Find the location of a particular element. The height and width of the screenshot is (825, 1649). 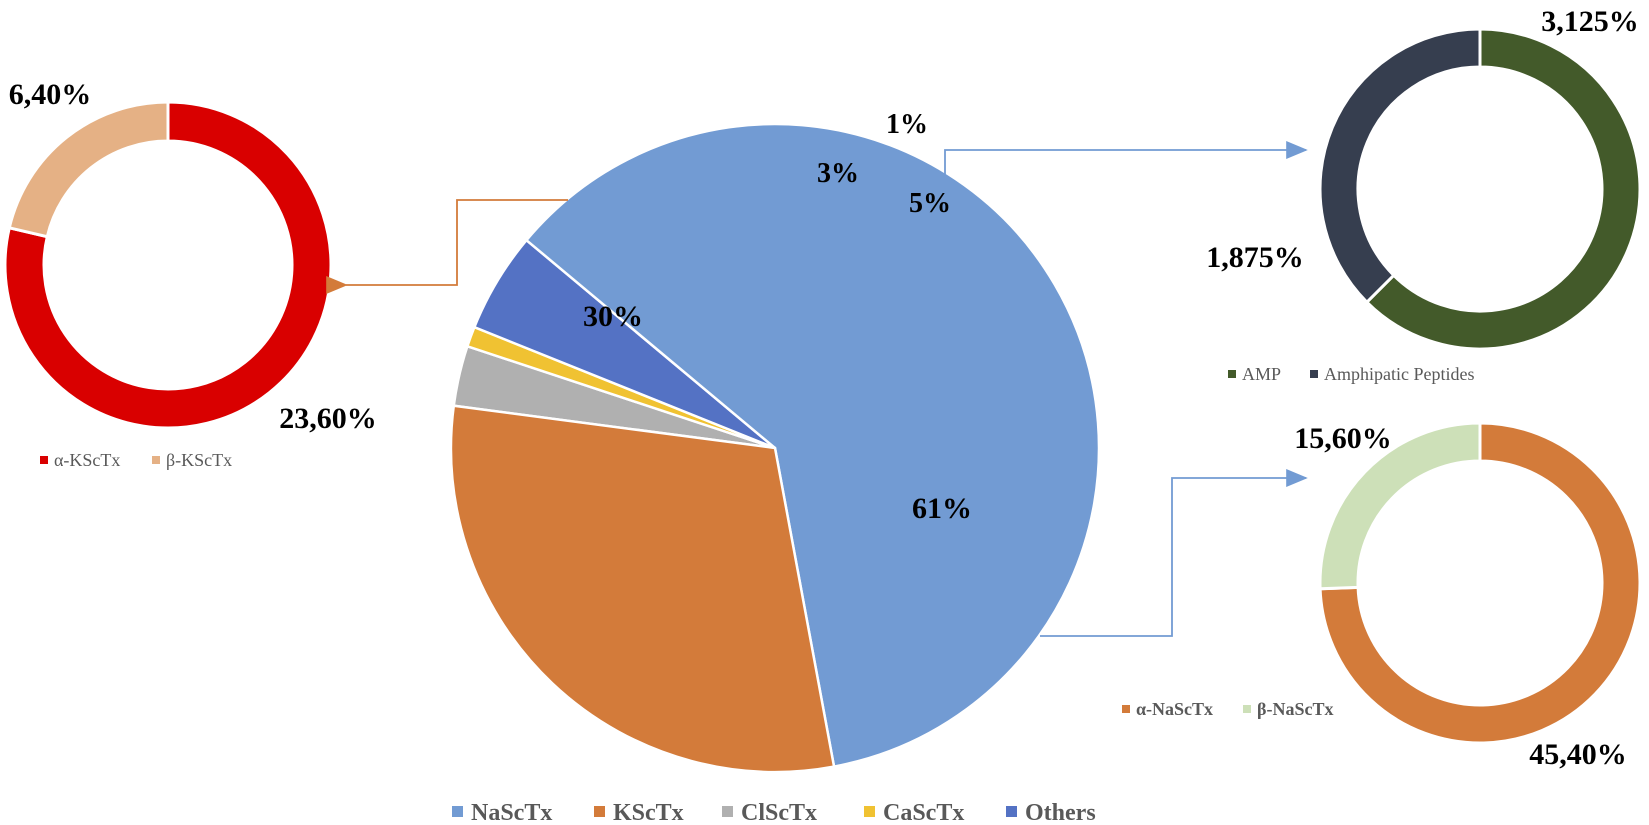

legend-alpha-kscx: α-KScTx is located at coordinates (87, 460).